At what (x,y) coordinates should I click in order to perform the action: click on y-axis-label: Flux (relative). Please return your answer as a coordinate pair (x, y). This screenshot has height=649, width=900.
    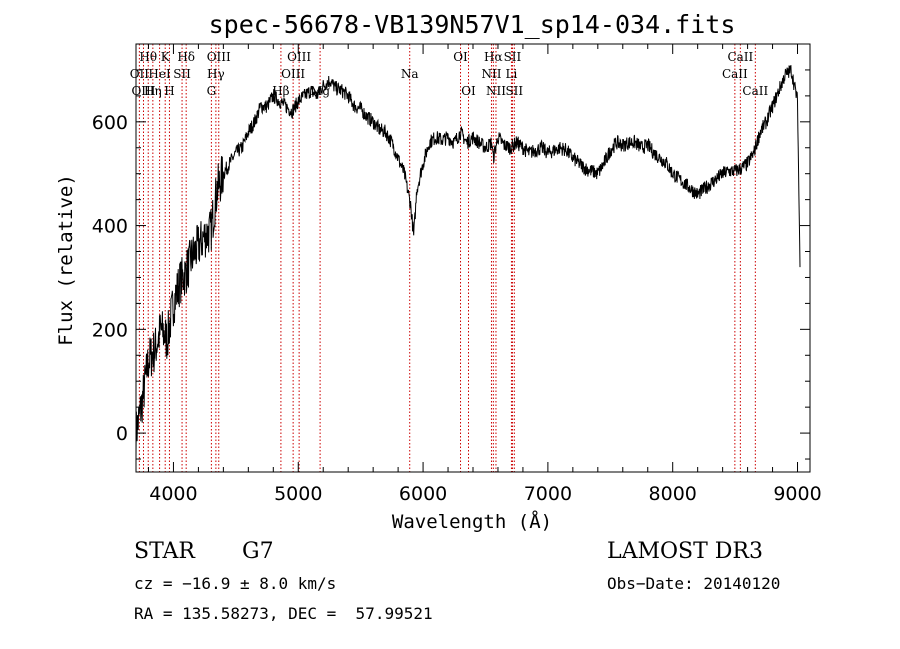
    Looking at the image, I should click on (66, 260).